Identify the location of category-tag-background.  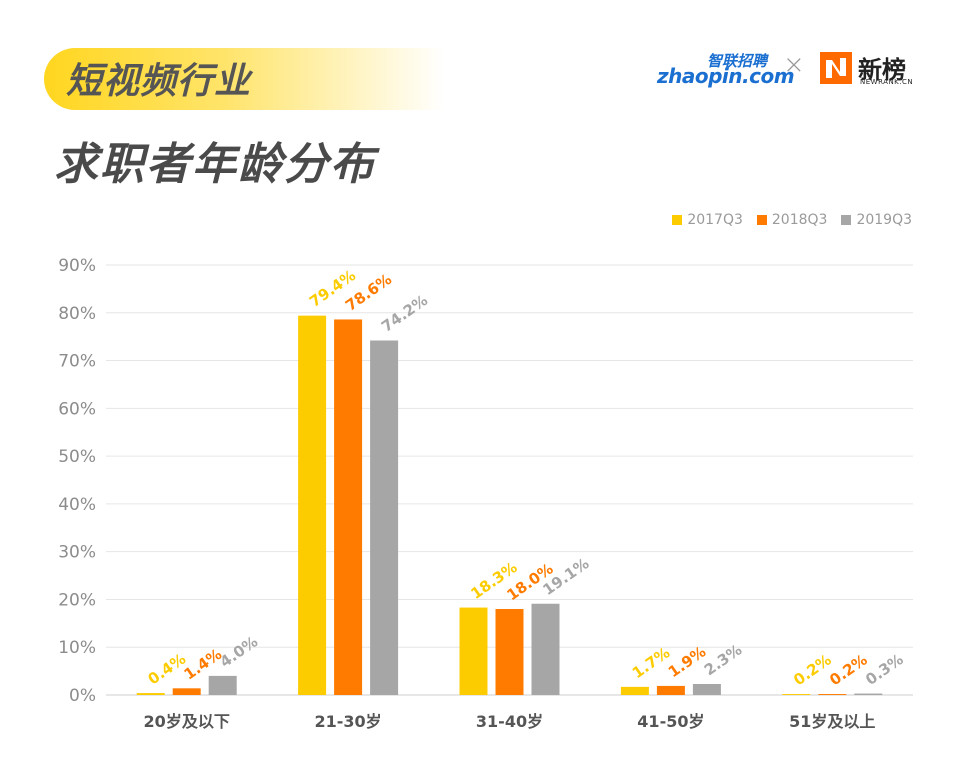
(244, 79).